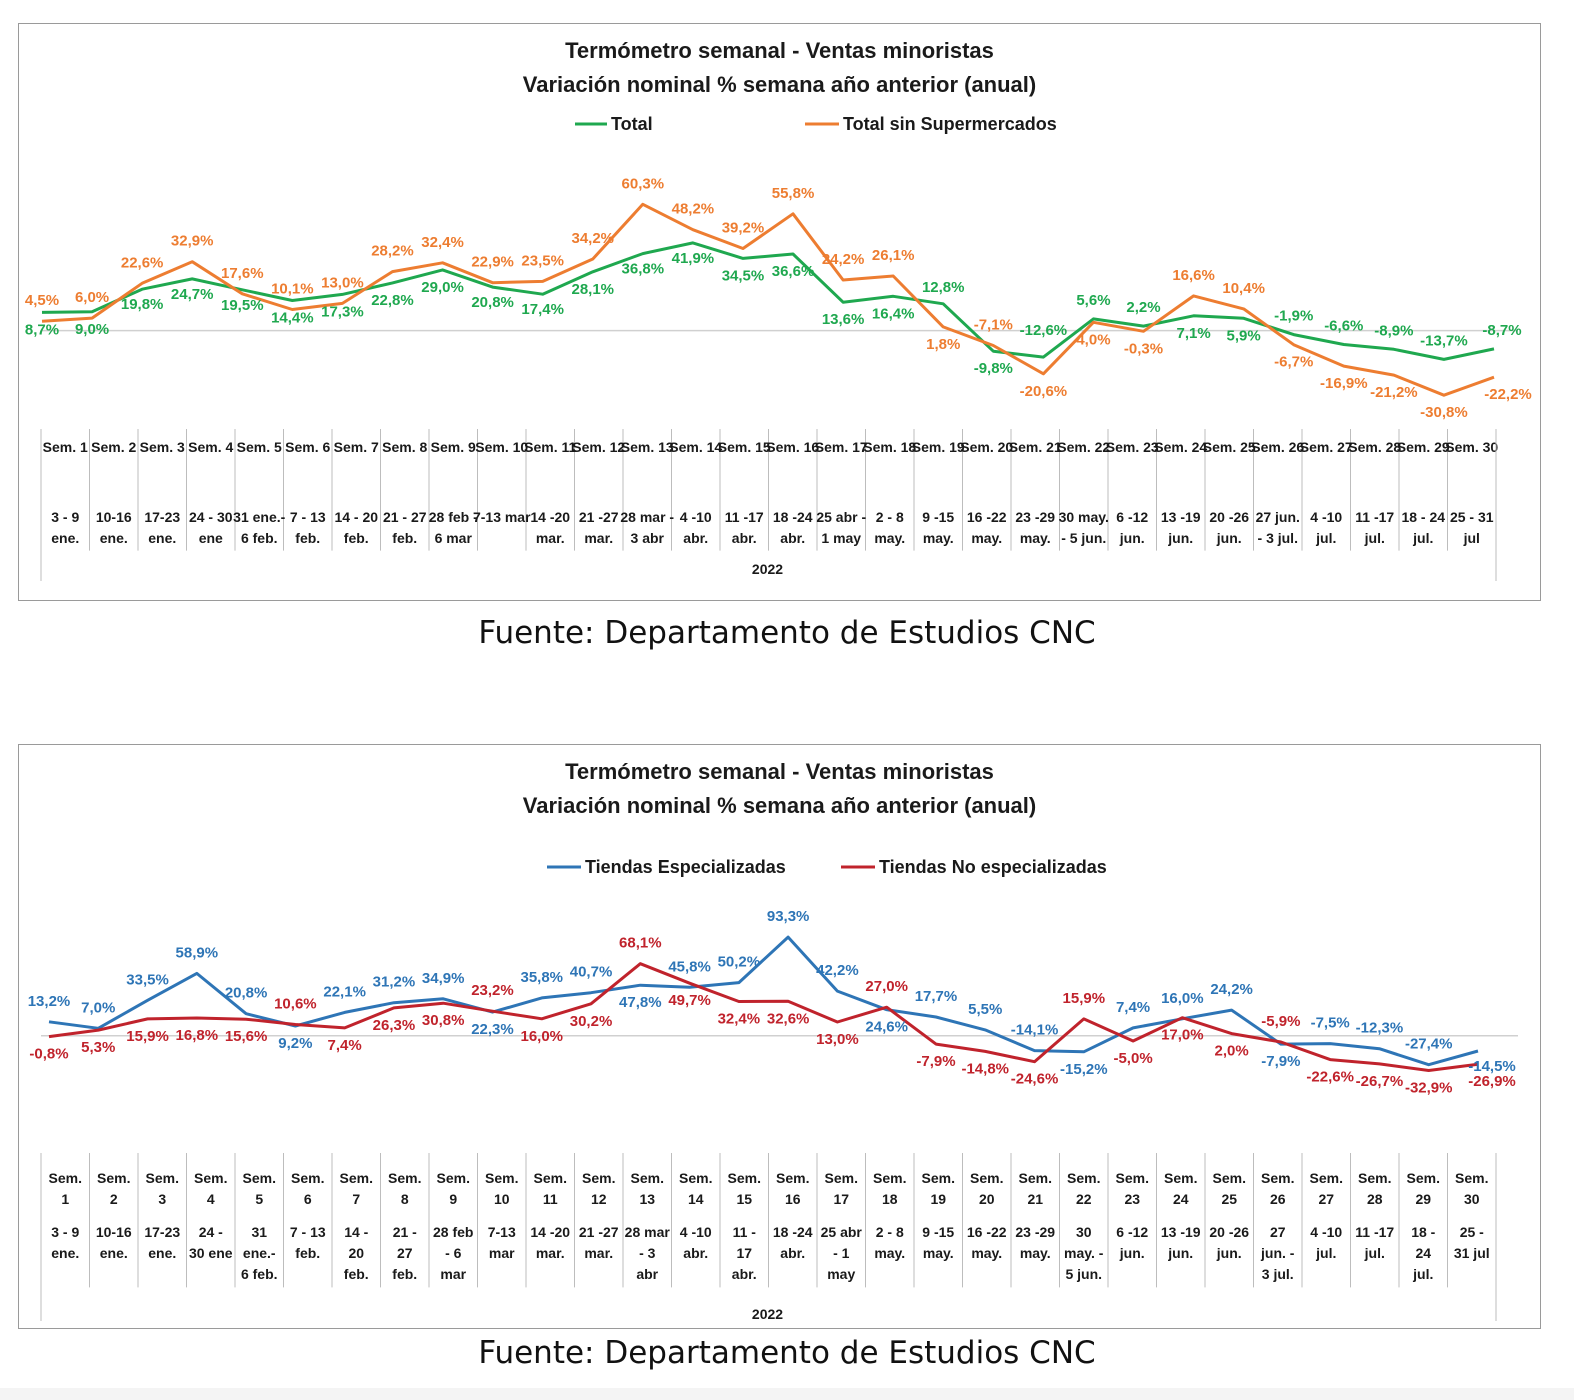  What do you see at coordinates (1278, 517) in the screenshot?
I see `chart1-date-label-26: 27 jun.` at bounding box center [1278, 517].